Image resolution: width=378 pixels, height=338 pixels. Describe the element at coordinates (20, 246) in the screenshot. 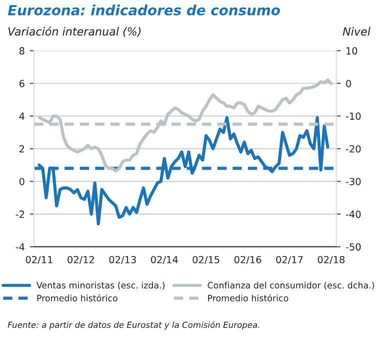

I see `y-tick-label: -4` at that location.